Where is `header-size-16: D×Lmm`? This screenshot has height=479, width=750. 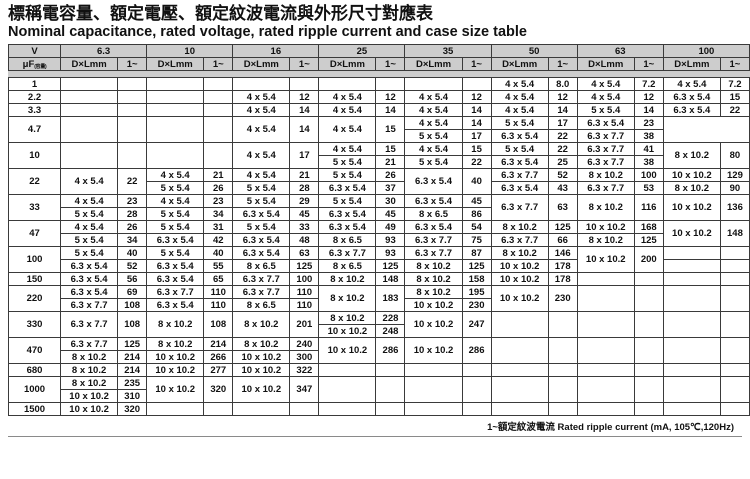 header-size-16: D×Lmm is located at coordinates (261, 64).